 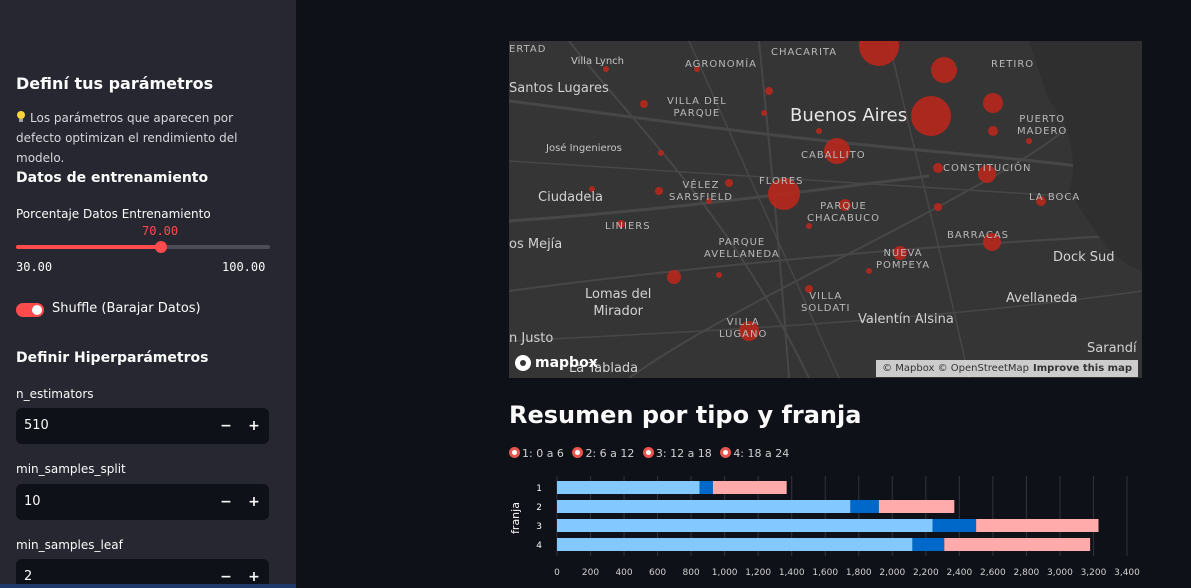 I want to click on map-label-constitucion: CONSTITUCIÓN, so click(x=987, y=168).